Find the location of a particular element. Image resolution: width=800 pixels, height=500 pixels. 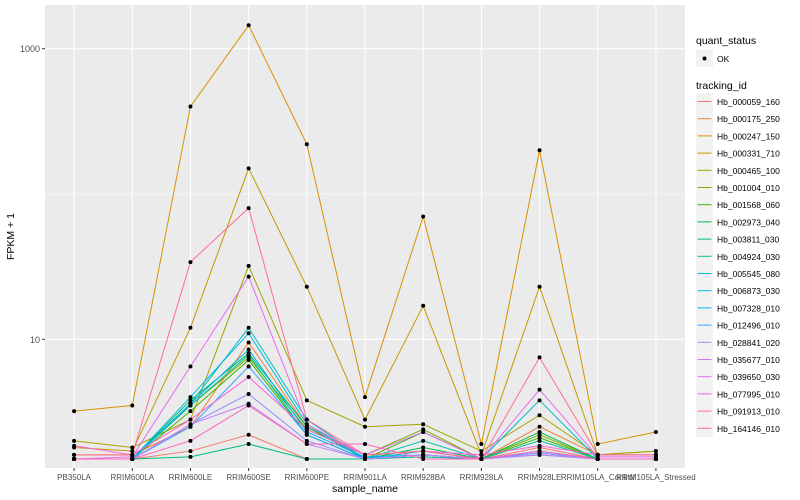

legend-series-label: Hb_000247_150 is located at coordinates (748, 136).